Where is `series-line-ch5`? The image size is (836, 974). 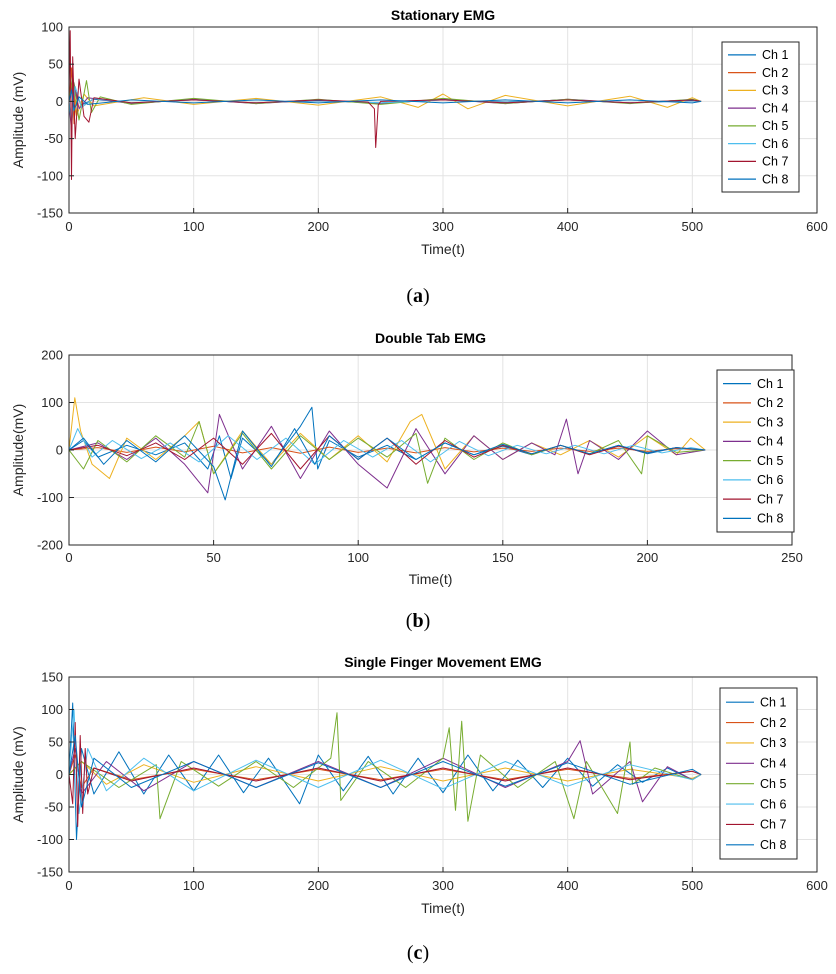 series-line-ch5 is located at coordinates (387, 452).